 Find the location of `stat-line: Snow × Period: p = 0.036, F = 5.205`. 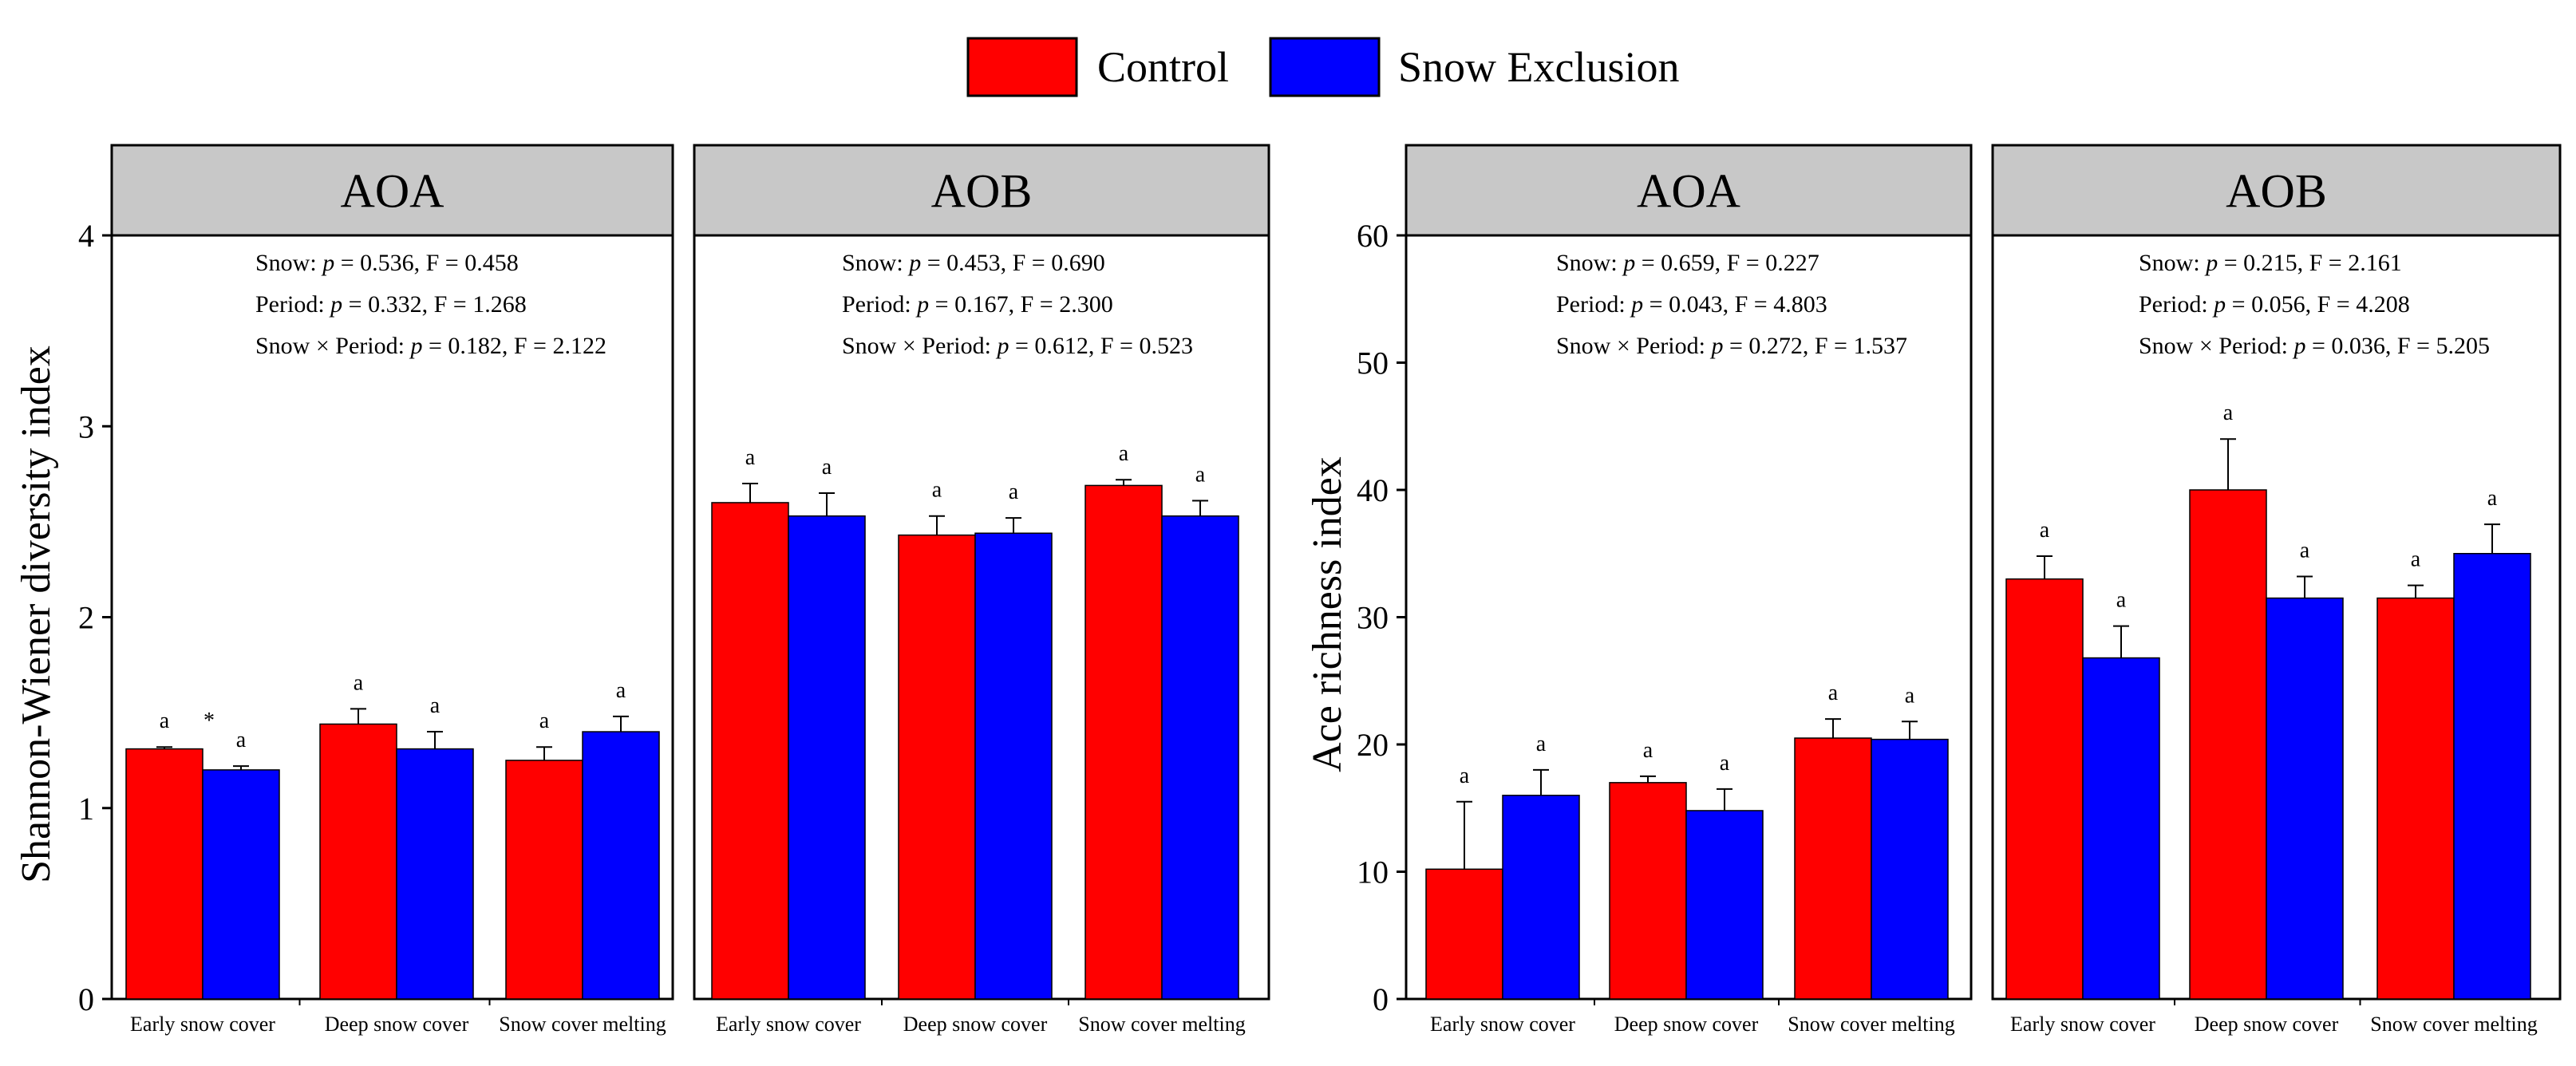

stat-line: Snow × Period: p = 0.036, F = 5.205 is located at coordinates (2314, 346).